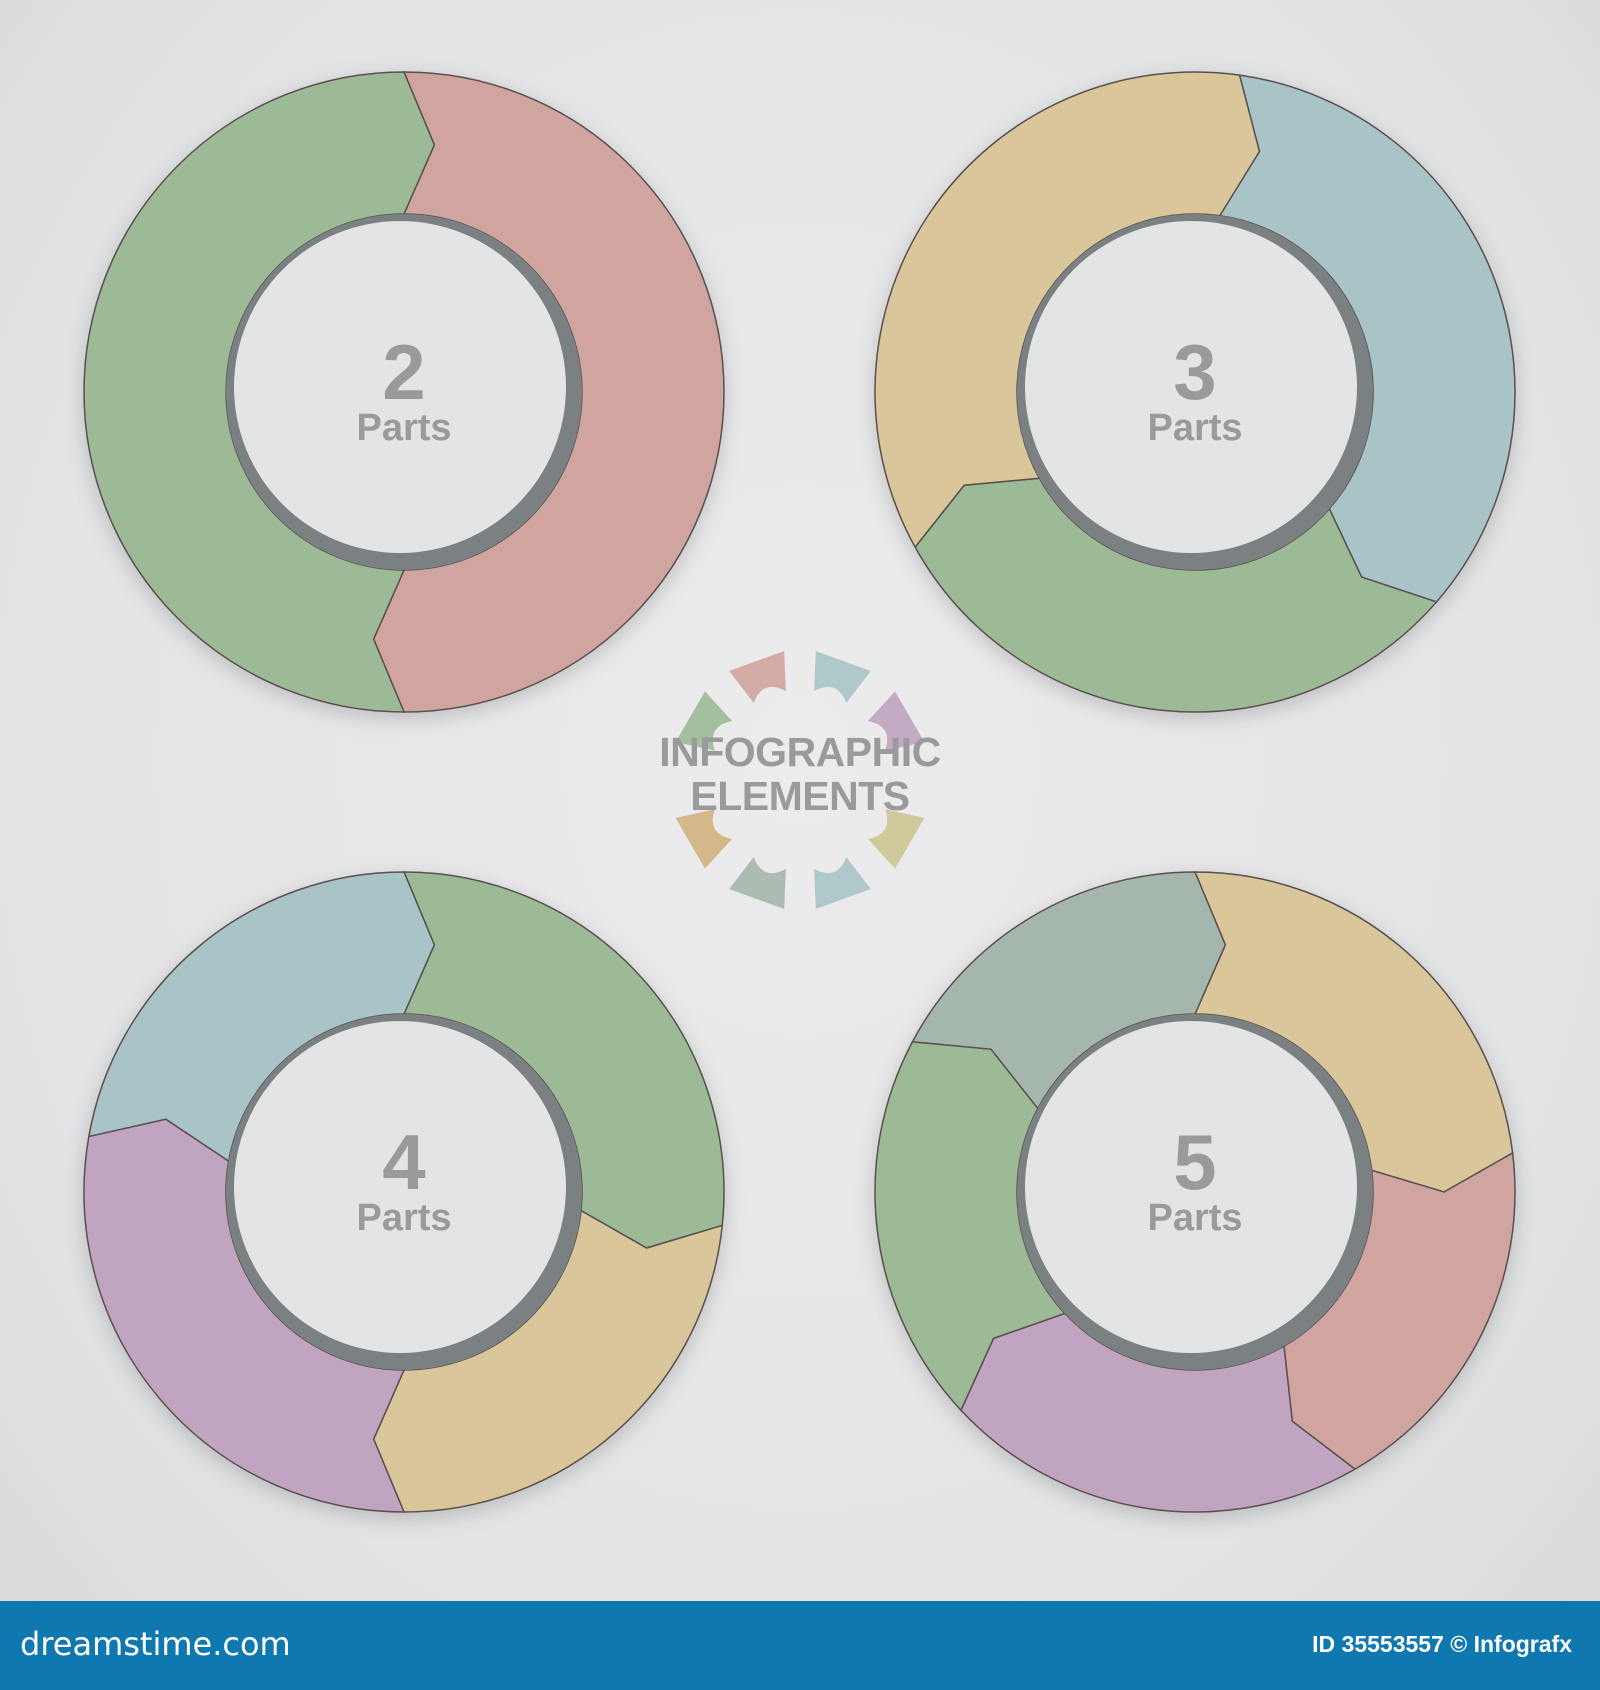 The height and width of the screenshot is (1690, 1600). Describe the element at coordinates (1195, 1162) in the screenshot. I see `ring-5-number: 5` at that location.